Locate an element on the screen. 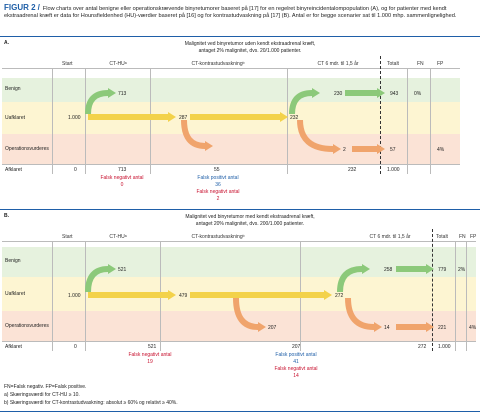  note-fp-value: 36 is located at coordinates (218, 185).